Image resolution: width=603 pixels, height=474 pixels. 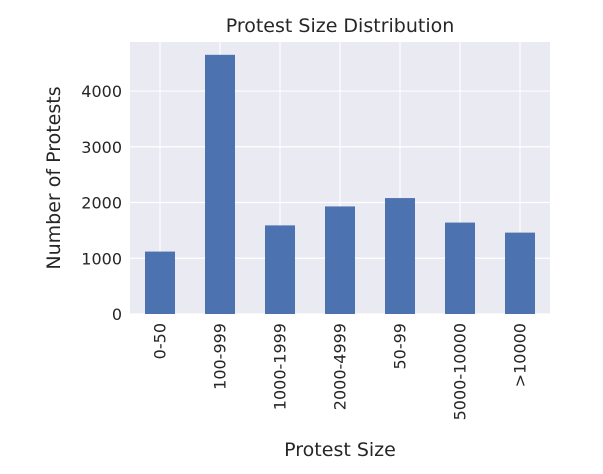 I want to click on x-axis-label: Protest Size, so click(x=340, y=450).